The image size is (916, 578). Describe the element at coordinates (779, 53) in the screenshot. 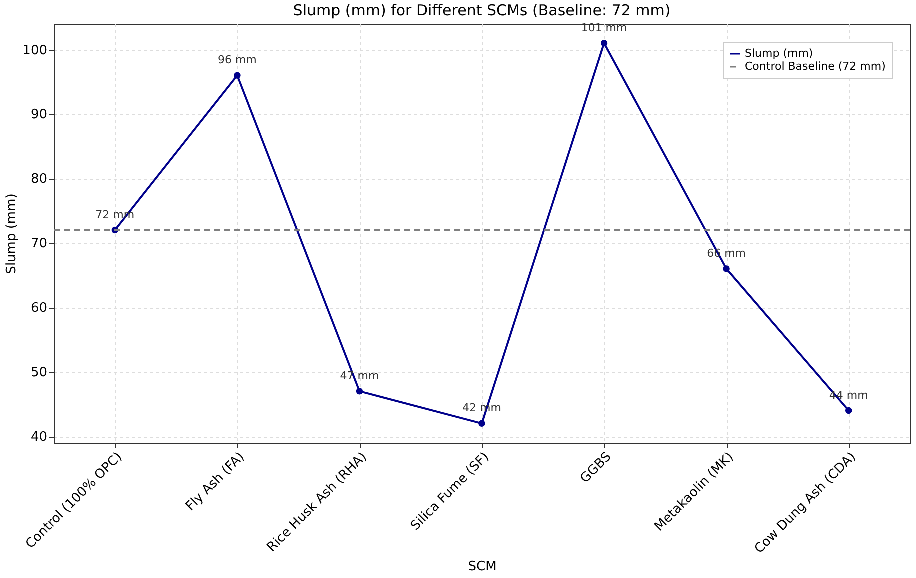

I see `legend-label: Slump (mm)` at that location.